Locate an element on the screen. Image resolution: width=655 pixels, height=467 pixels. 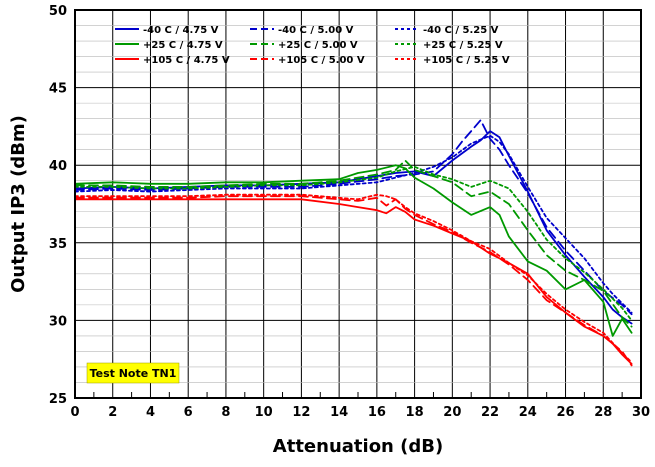
y-tick-label: 40 is located at coordinates (58, 166).